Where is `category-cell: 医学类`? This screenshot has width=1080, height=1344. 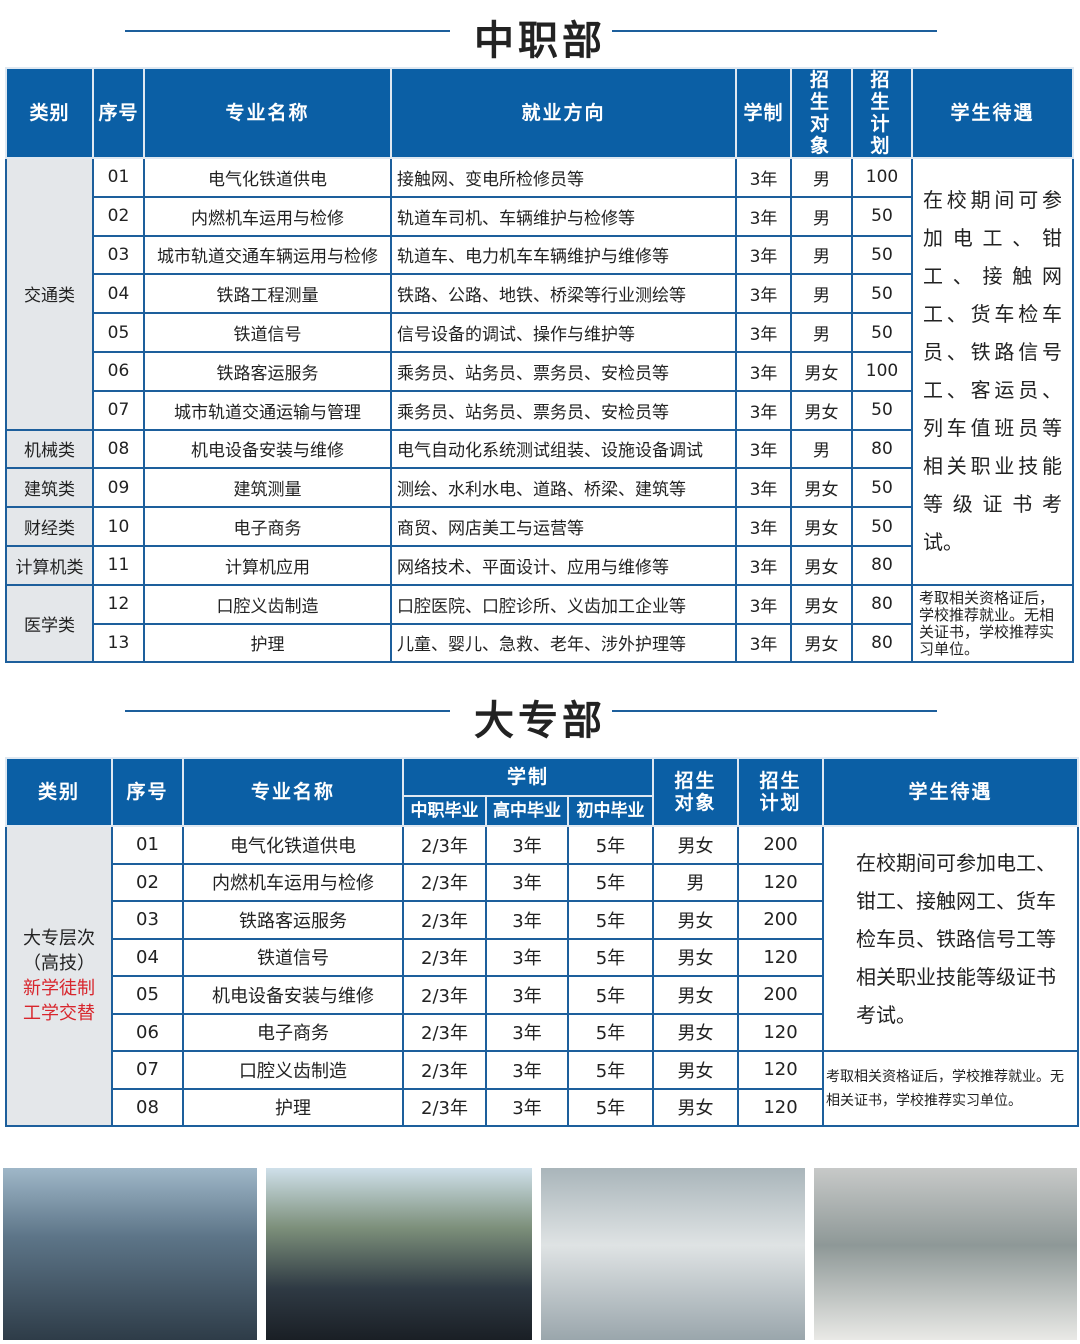 category-cell: 医学类 is located at coordinates (49, 623).